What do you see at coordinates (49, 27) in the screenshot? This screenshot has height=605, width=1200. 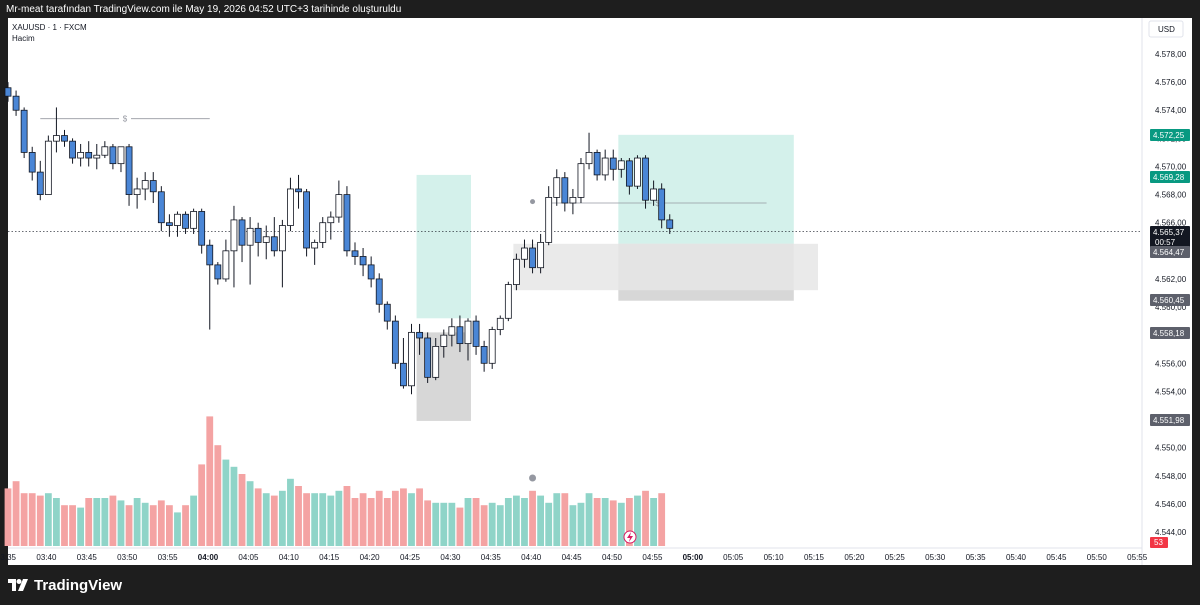 I see `symbol-line: XAUUSD · 1 · FXCM` at bounding box center [49, 27].